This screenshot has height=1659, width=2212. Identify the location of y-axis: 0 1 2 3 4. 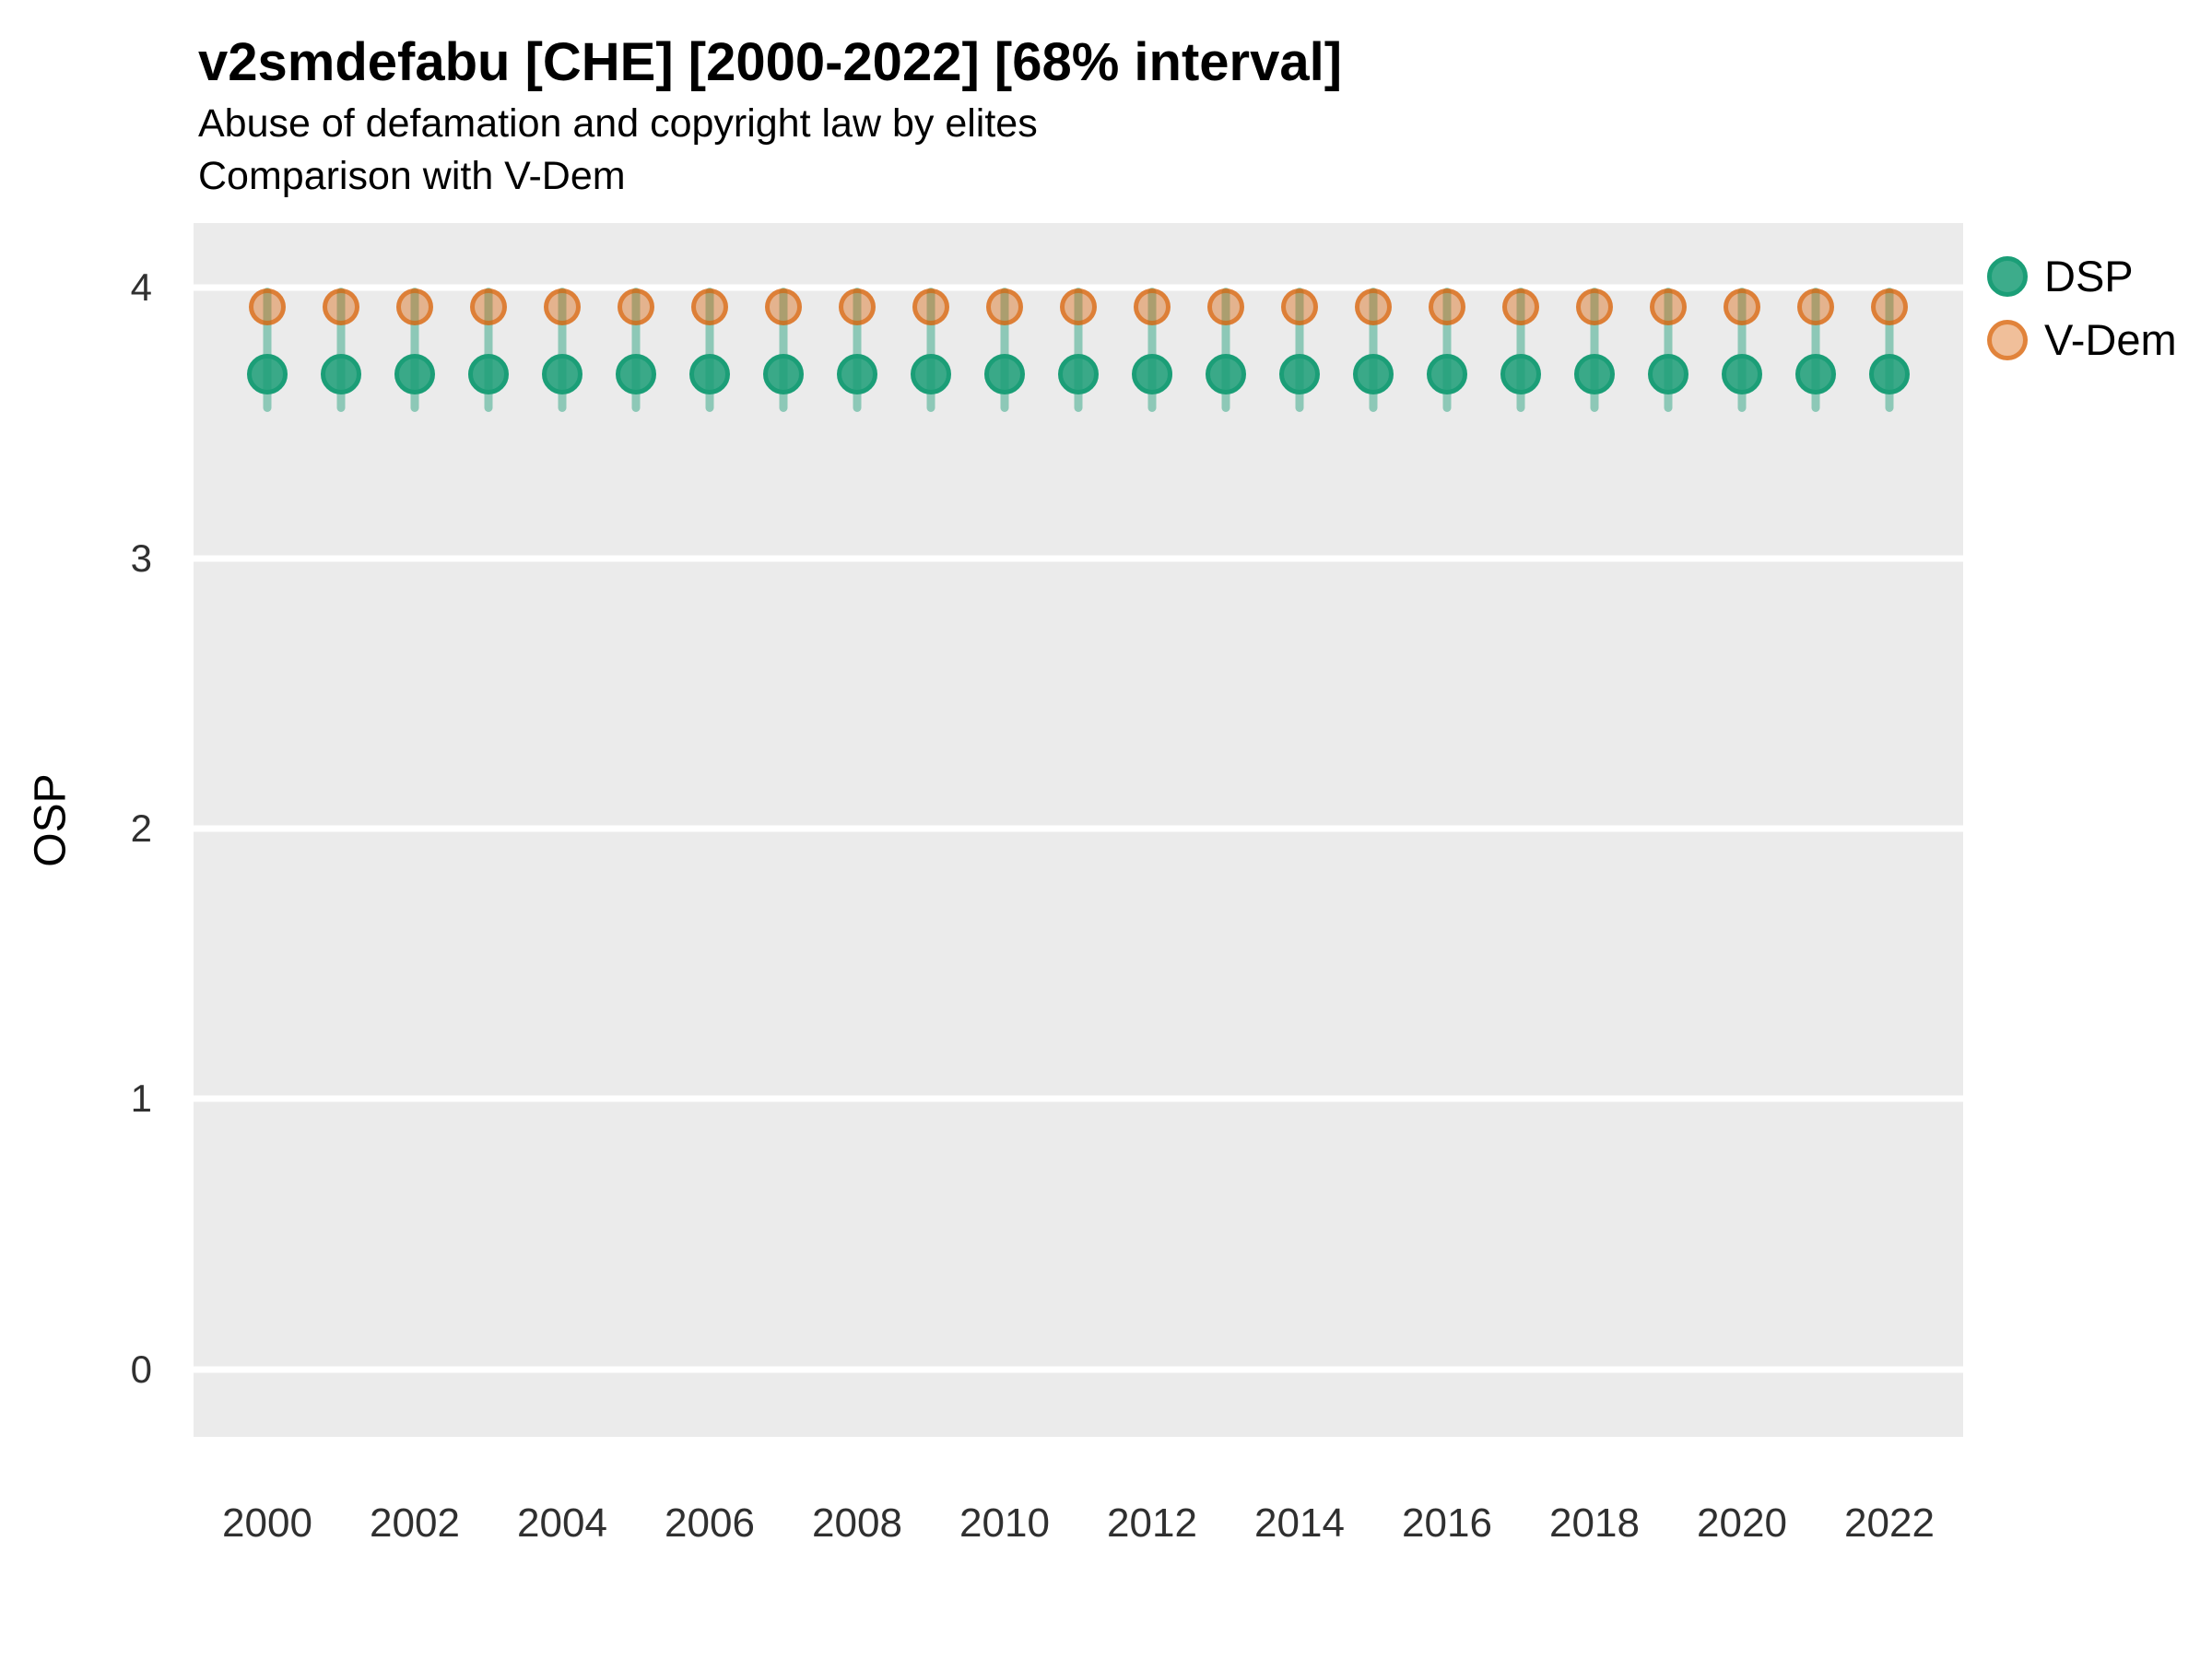
(76, 830).